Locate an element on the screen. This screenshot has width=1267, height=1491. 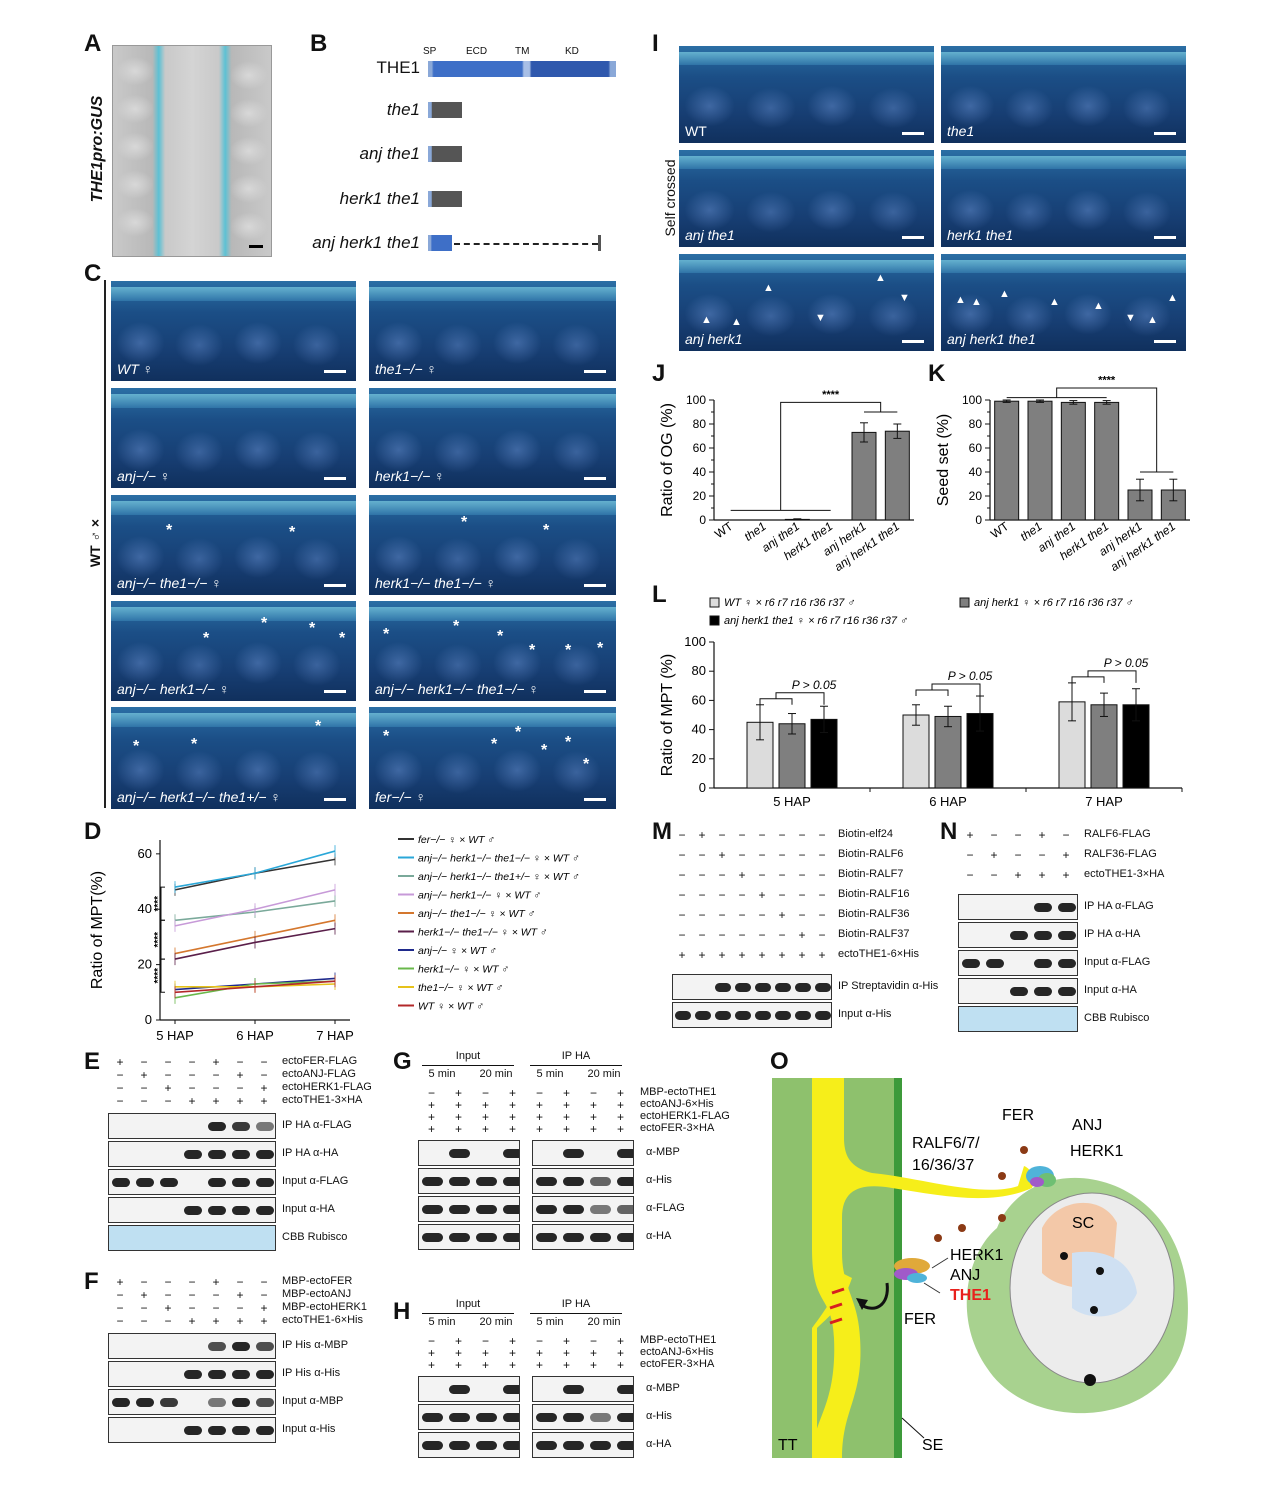
x-tick-label: 6 HAP is located at coordinates (255, 1035).